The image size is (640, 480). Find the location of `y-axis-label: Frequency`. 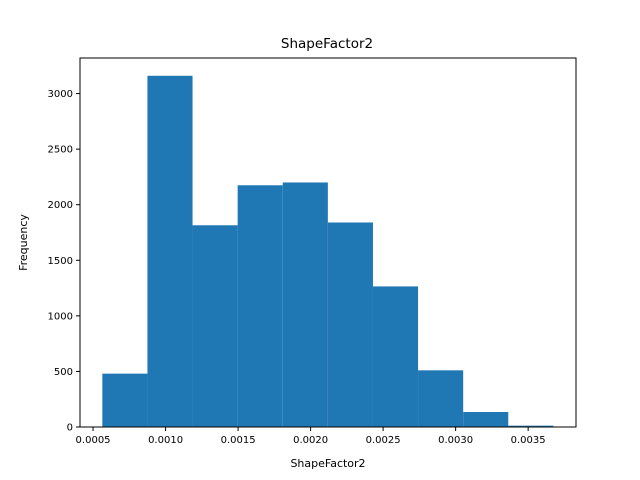

y-axis-label: Frequency is located at coordinates (23, 242).